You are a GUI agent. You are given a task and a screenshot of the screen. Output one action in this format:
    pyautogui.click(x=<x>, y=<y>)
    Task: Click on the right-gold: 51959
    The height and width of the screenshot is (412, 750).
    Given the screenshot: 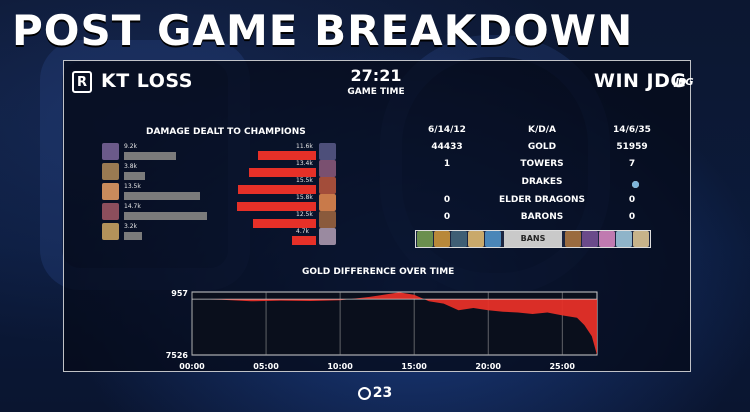 What is the action you would take?
    pyautogui.click(x=632, y=147)
    